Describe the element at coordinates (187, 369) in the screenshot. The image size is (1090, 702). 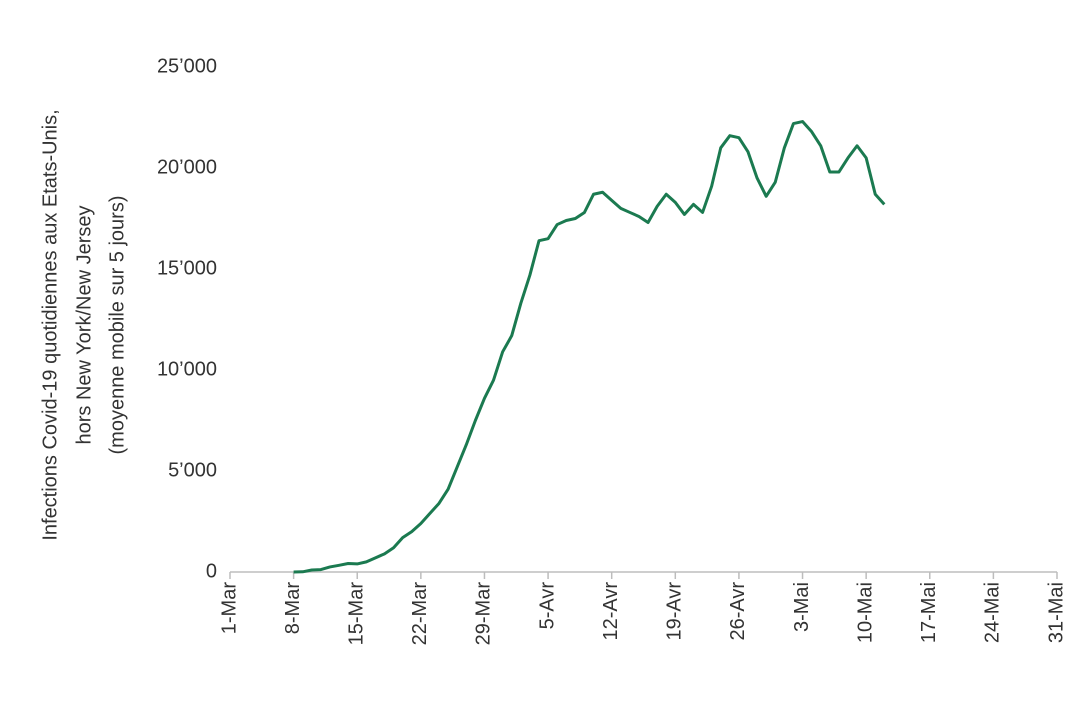
I see `y-tick-label: 10’000` at that location.